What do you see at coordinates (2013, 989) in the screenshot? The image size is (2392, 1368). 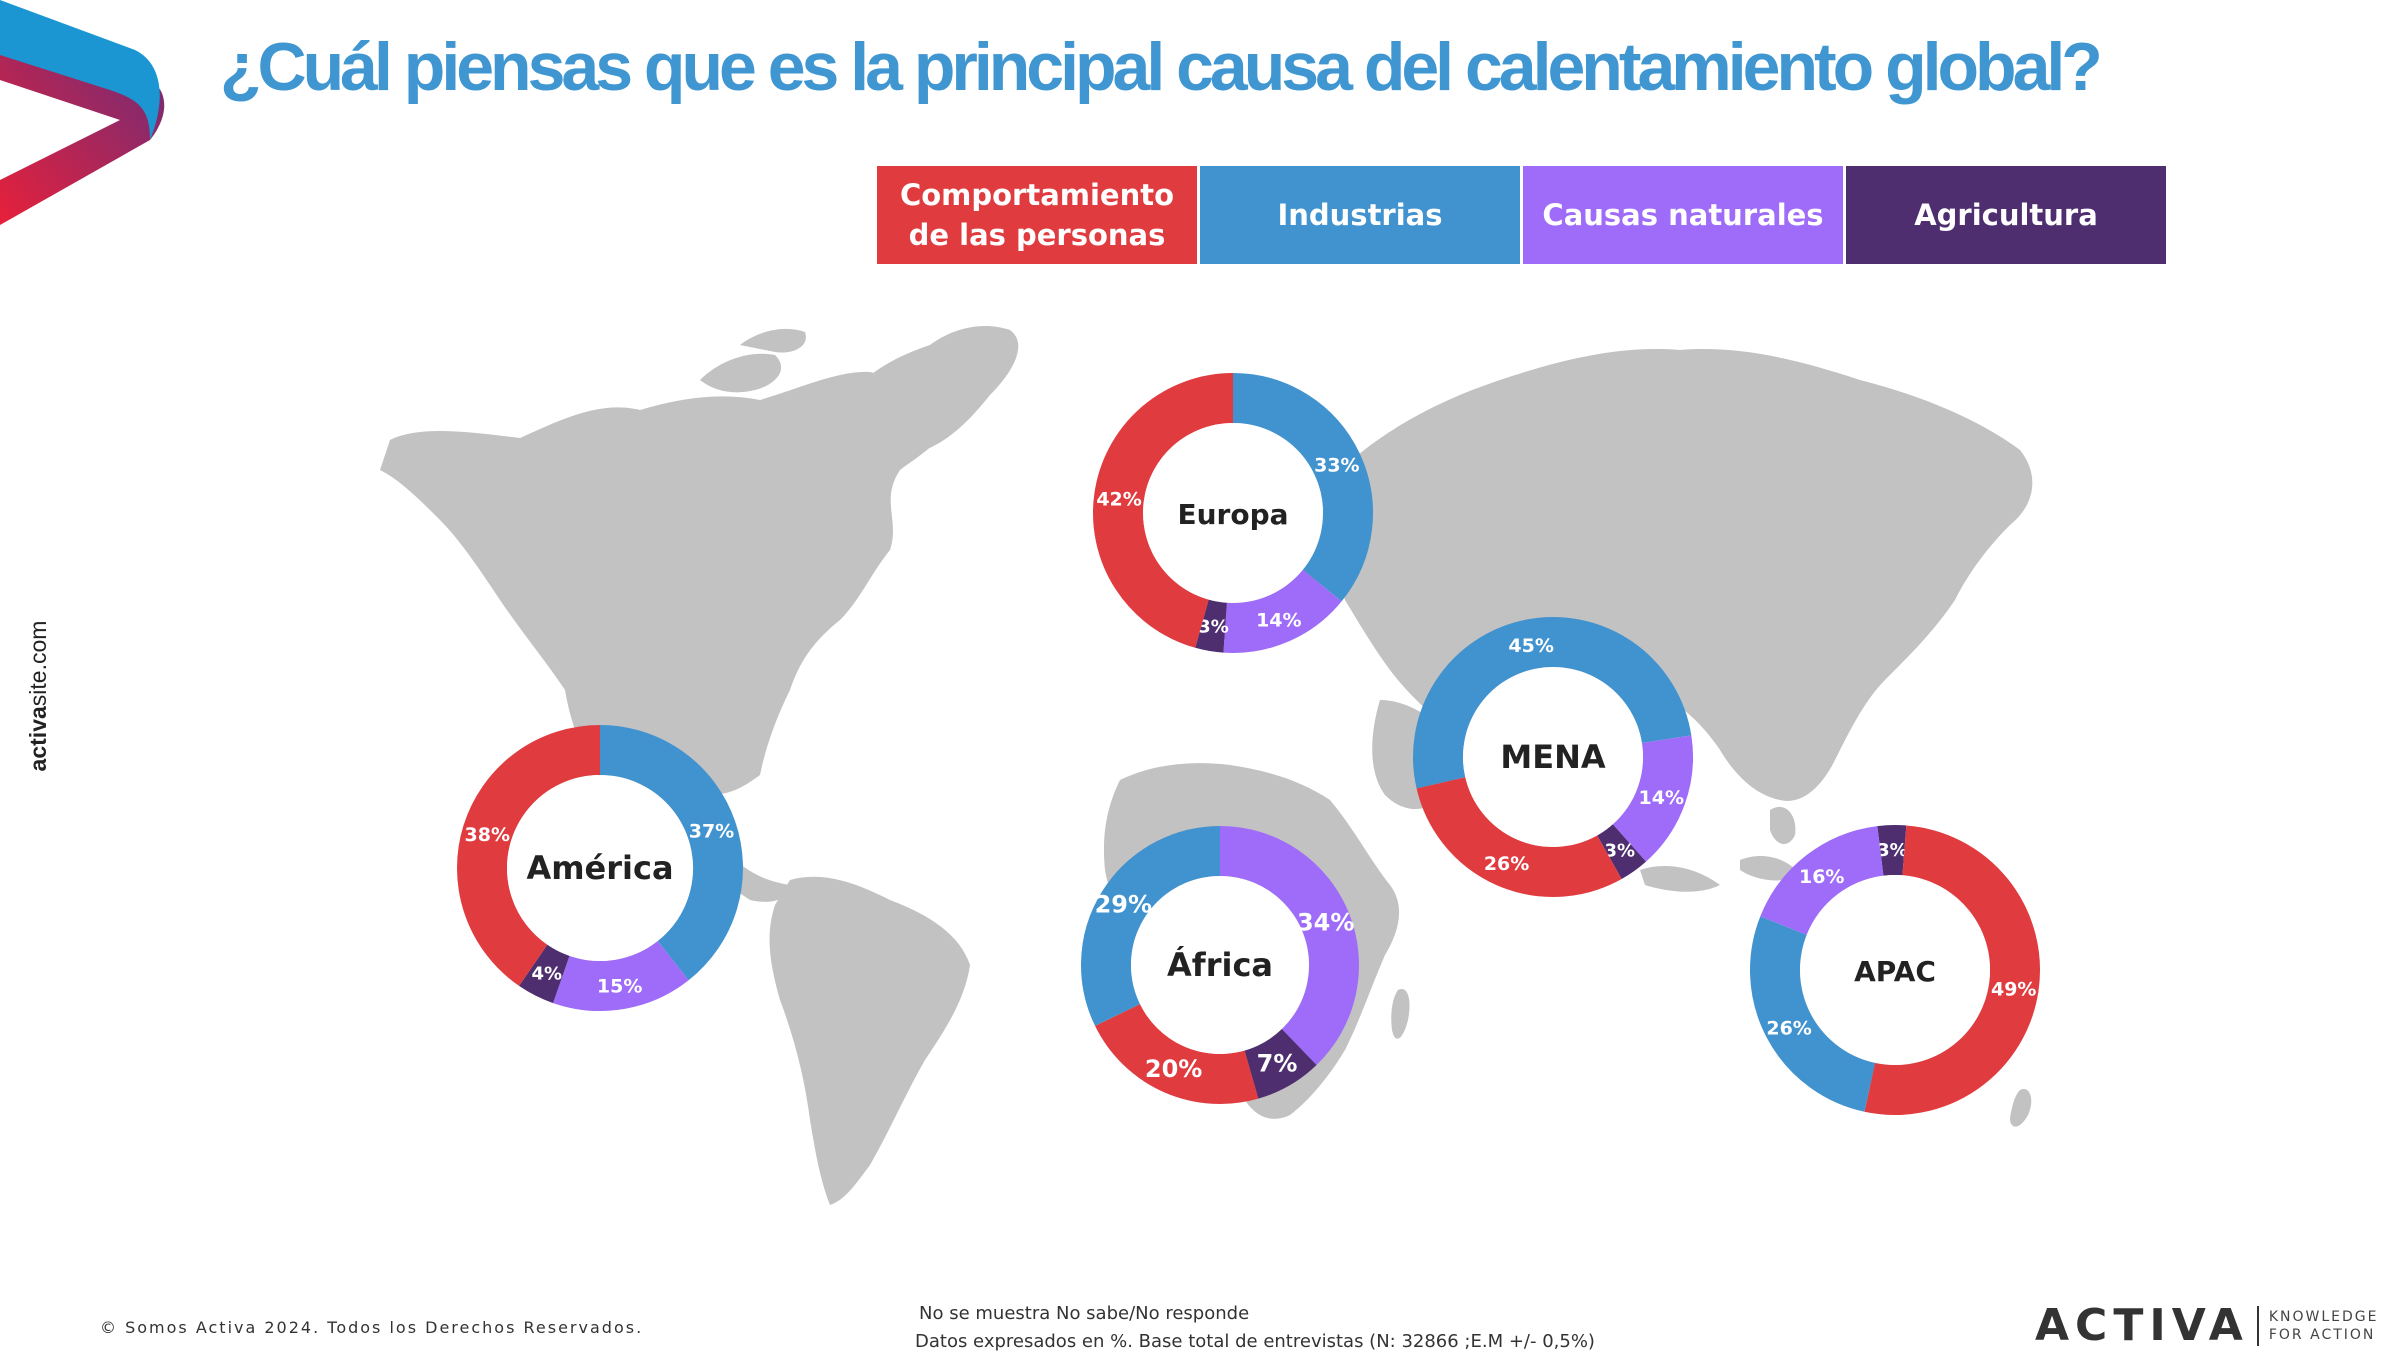 I see `donut-apac-label-comportamiento: 49%` at bounding box center [2013, 989].